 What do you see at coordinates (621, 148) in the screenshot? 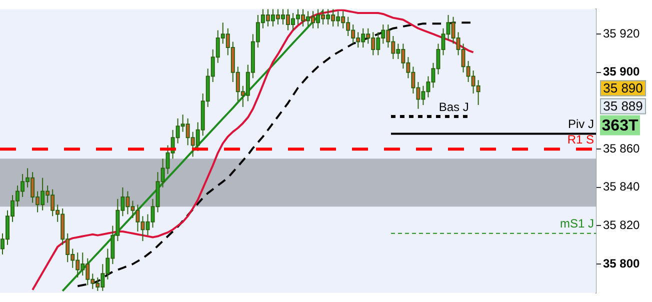
I see `y-tick-label: 35 860` at bounding box center [621, 148].